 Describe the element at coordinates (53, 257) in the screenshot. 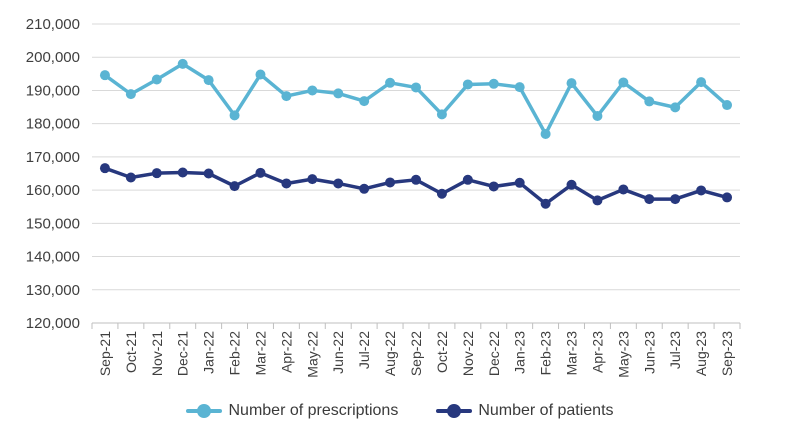

I see `y-tick-label: 140,000` at that location.